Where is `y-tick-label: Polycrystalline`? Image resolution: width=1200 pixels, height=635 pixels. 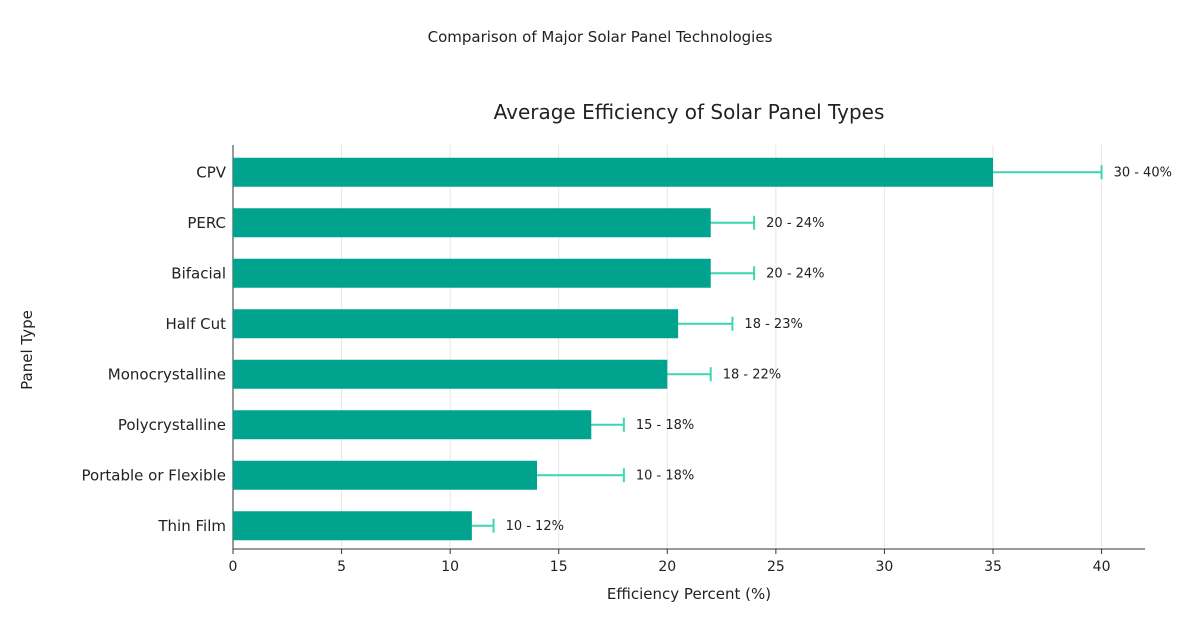
y-tick-label: Polycrystalline is located at coordinates (172, 425).